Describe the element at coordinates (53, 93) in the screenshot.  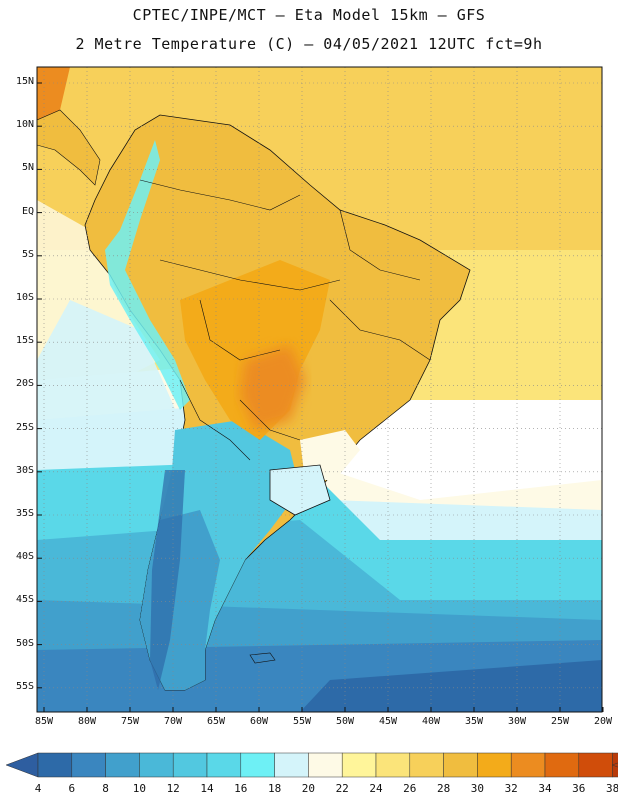
I see `caribbean-warm` at that location.